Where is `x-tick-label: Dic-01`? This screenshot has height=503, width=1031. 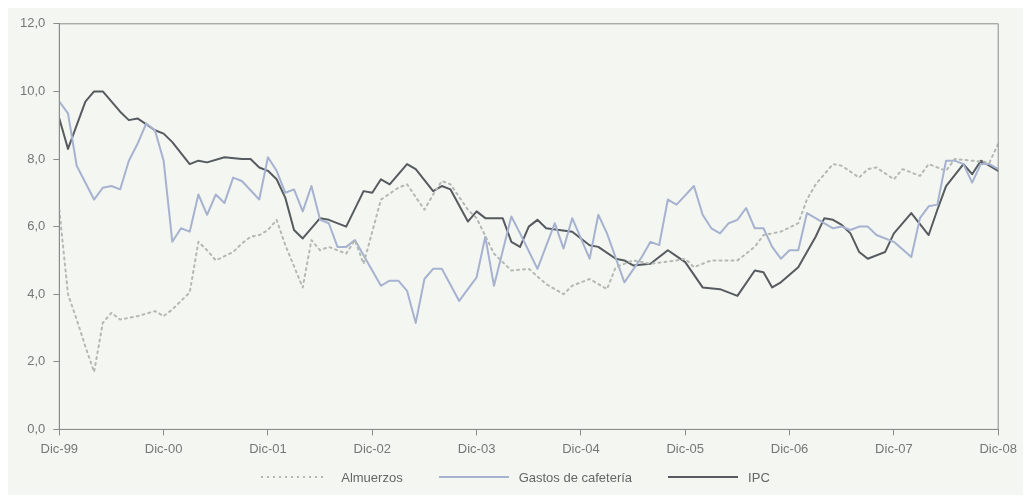 x-tick-label: Dic-01 is located at coordinates (268, 448).